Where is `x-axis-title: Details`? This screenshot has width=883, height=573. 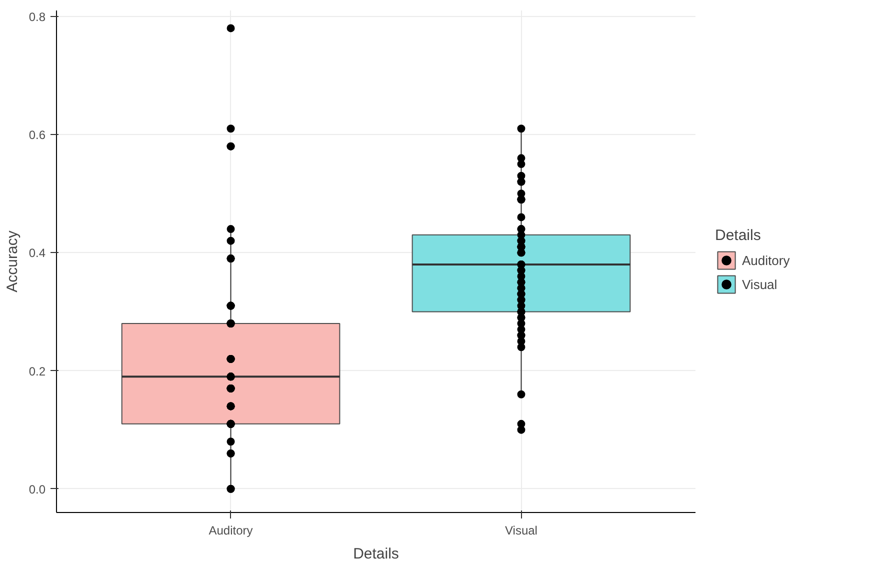
x-axis-title: Details is located at coordinates (738, 235).